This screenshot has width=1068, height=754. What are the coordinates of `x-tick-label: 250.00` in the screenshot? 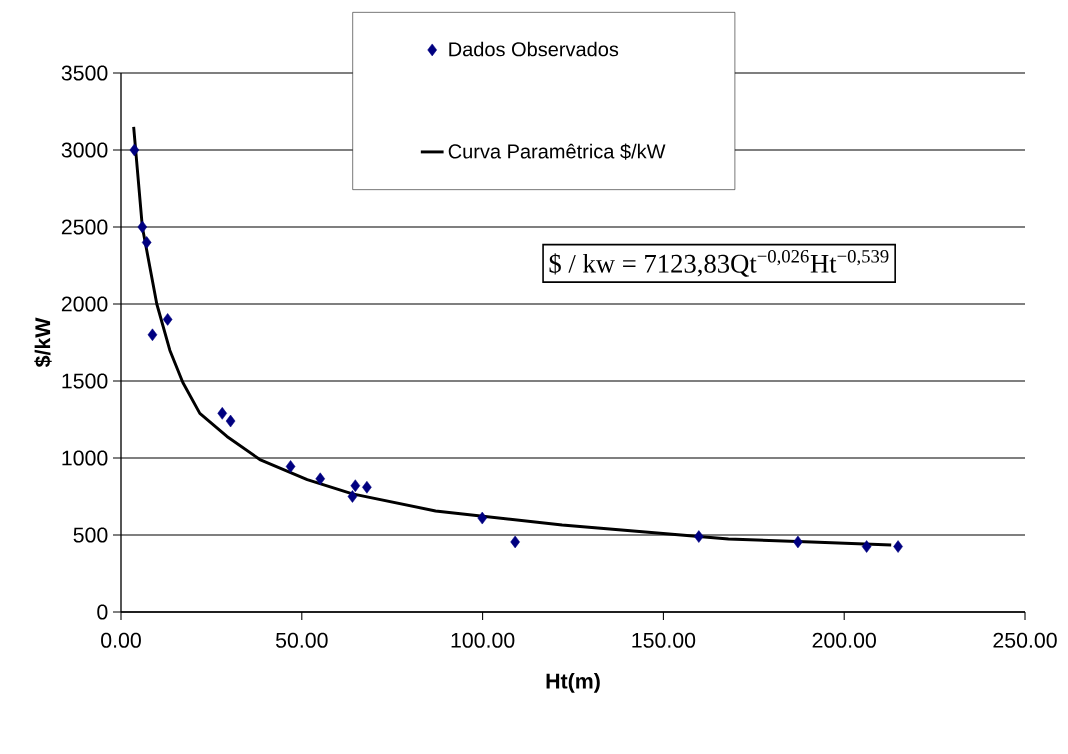 It's located at (1025, 640).